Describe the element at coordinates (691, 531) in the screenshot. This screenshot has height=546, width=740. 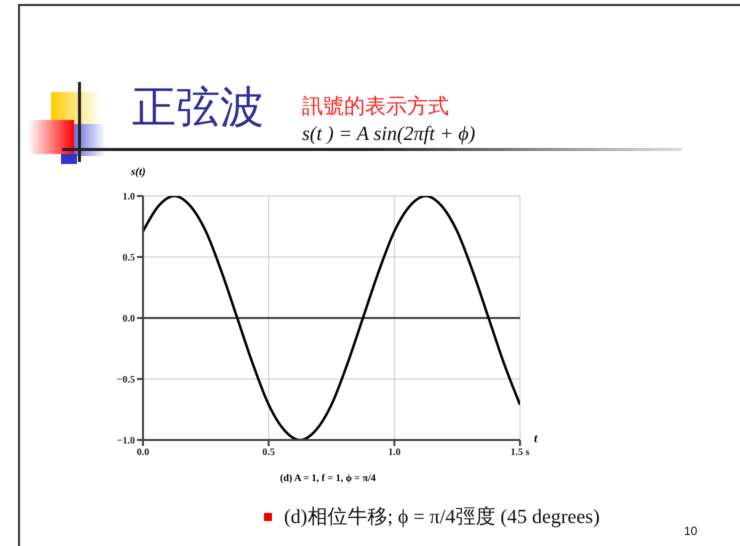
I see `text: 10` at that location.